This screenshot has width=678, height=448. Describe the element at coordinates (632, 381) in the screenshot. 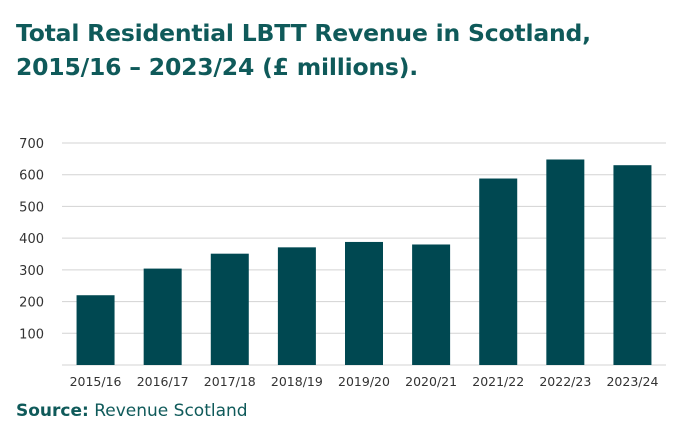

I see `x-tick-label: 2023/24` at that location.